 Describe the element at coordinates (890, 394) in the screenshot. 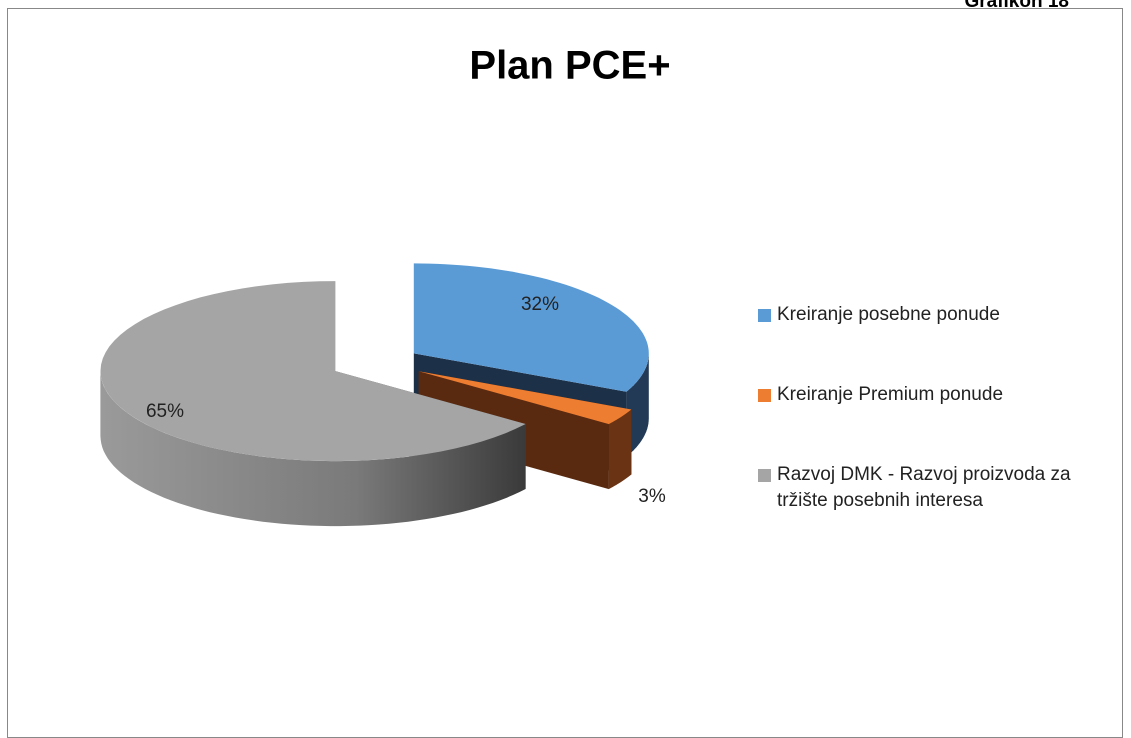

I see `legend-label: Kreiranje Premium ponude` at that location.